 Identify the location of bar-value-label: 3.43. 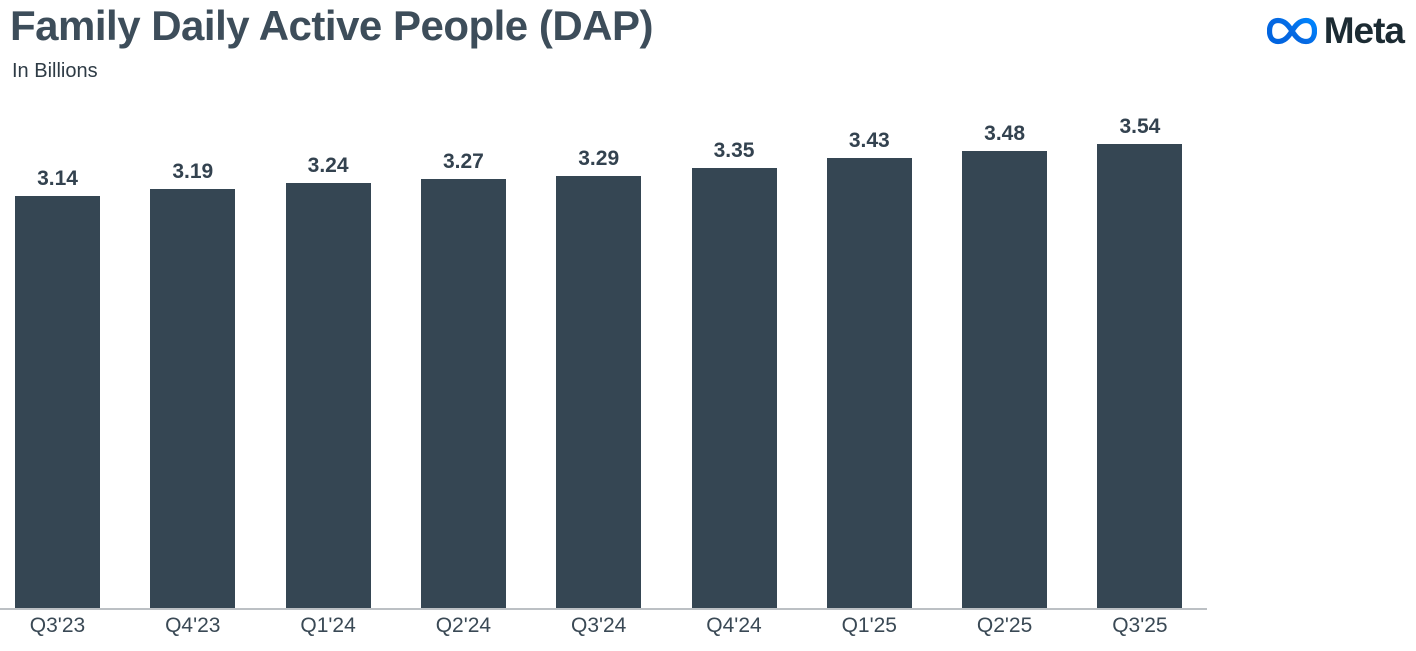
(869, 140).